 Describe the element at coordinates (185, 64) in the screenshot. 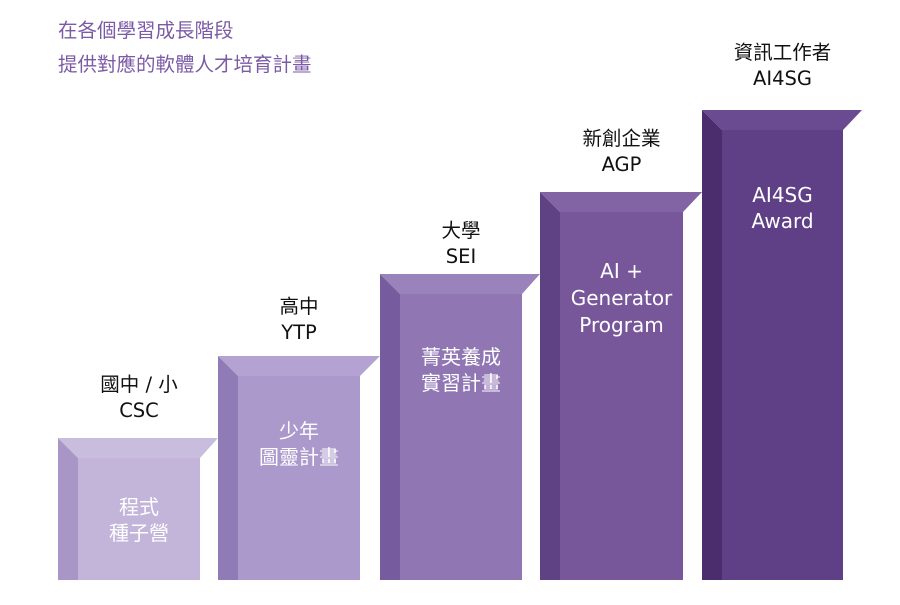

I see `header-line-2: 提供對應的軟體人才培育計畫` at that location.